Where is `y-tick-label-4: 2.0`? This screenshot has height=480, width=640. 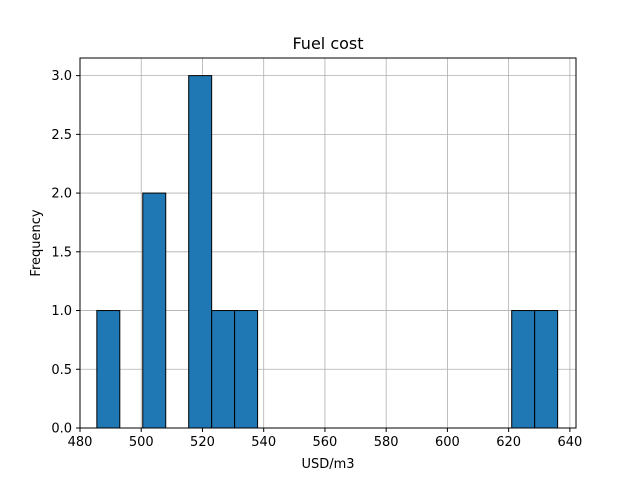 y-tick-label-4: 2.0 is located at coordinates (61, 194).